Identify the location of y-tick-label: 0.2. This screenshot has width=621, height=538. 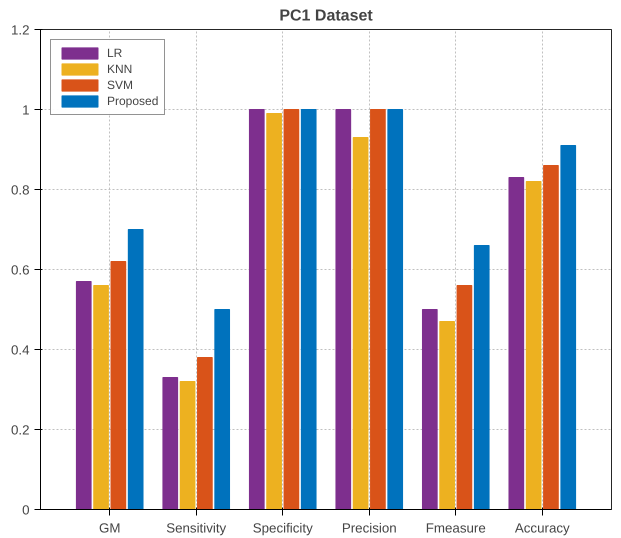
(20, 430).